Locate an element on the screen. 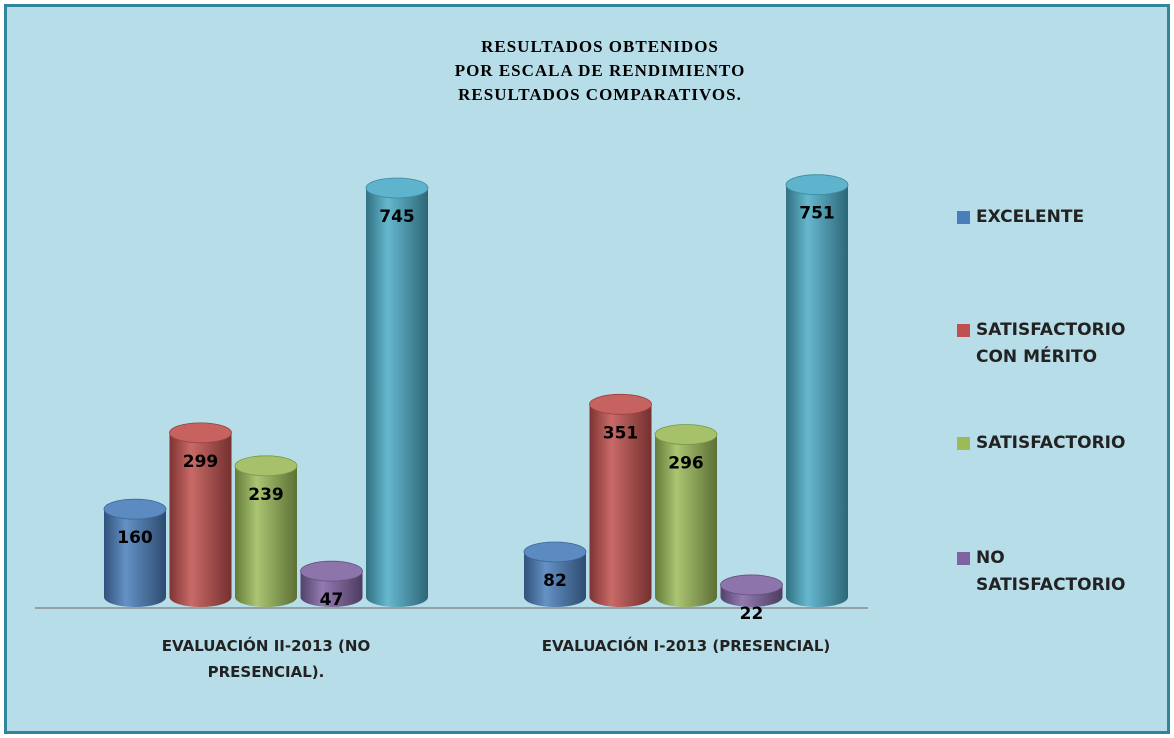 The height and width of the screenshot is (738, 1174). data-label: 751 is located at coordinates (817, 214).